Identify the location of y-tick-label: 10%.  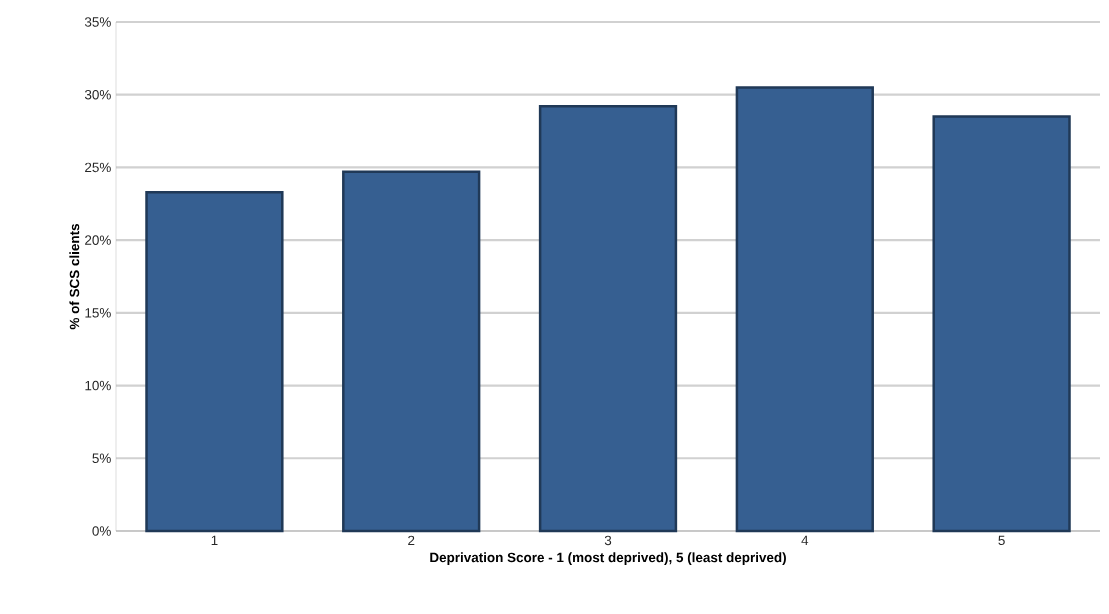
(98, 385).